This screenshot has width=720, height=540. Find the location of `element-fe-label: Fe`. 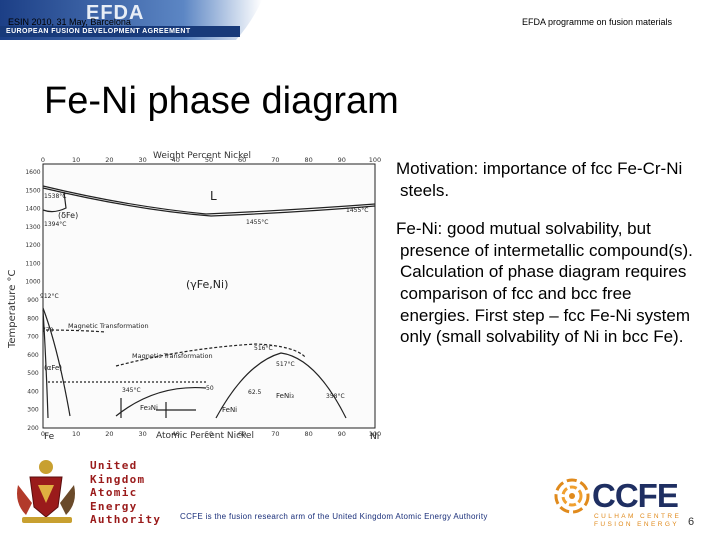

element-fe-label: Fe is located at coordinates (49, 436).